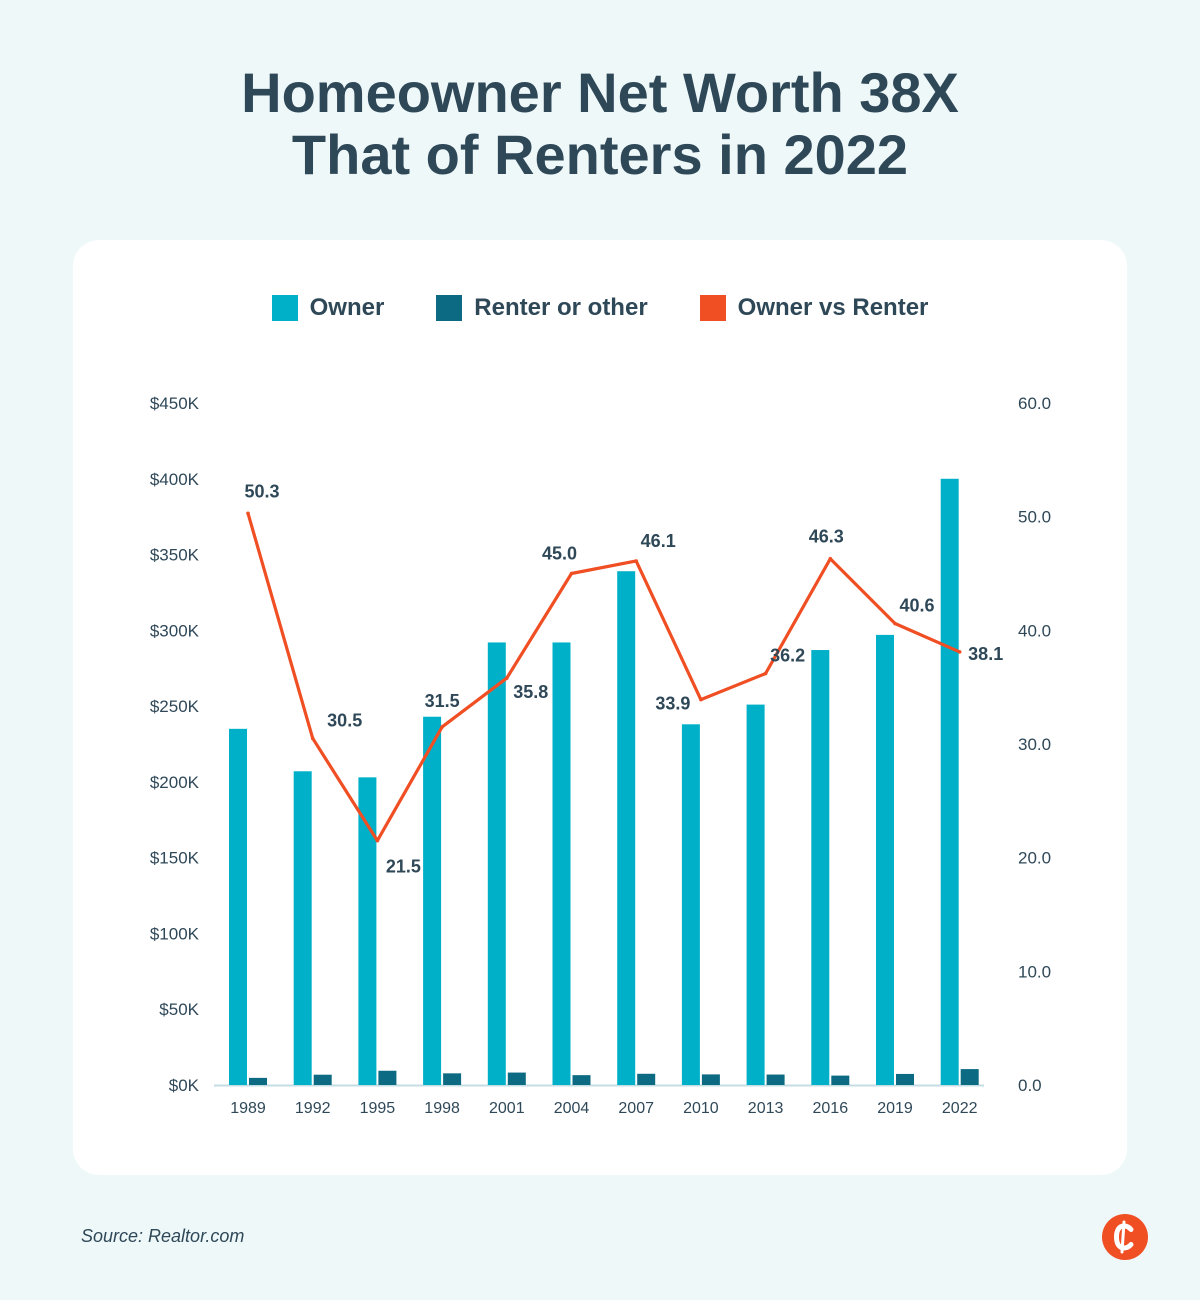 The image size is (1200, 1300). What do you see at coordinates (712, 308) in the screenshot?
I see `legend-swatch-ratio` at bounding box center [712, 308].